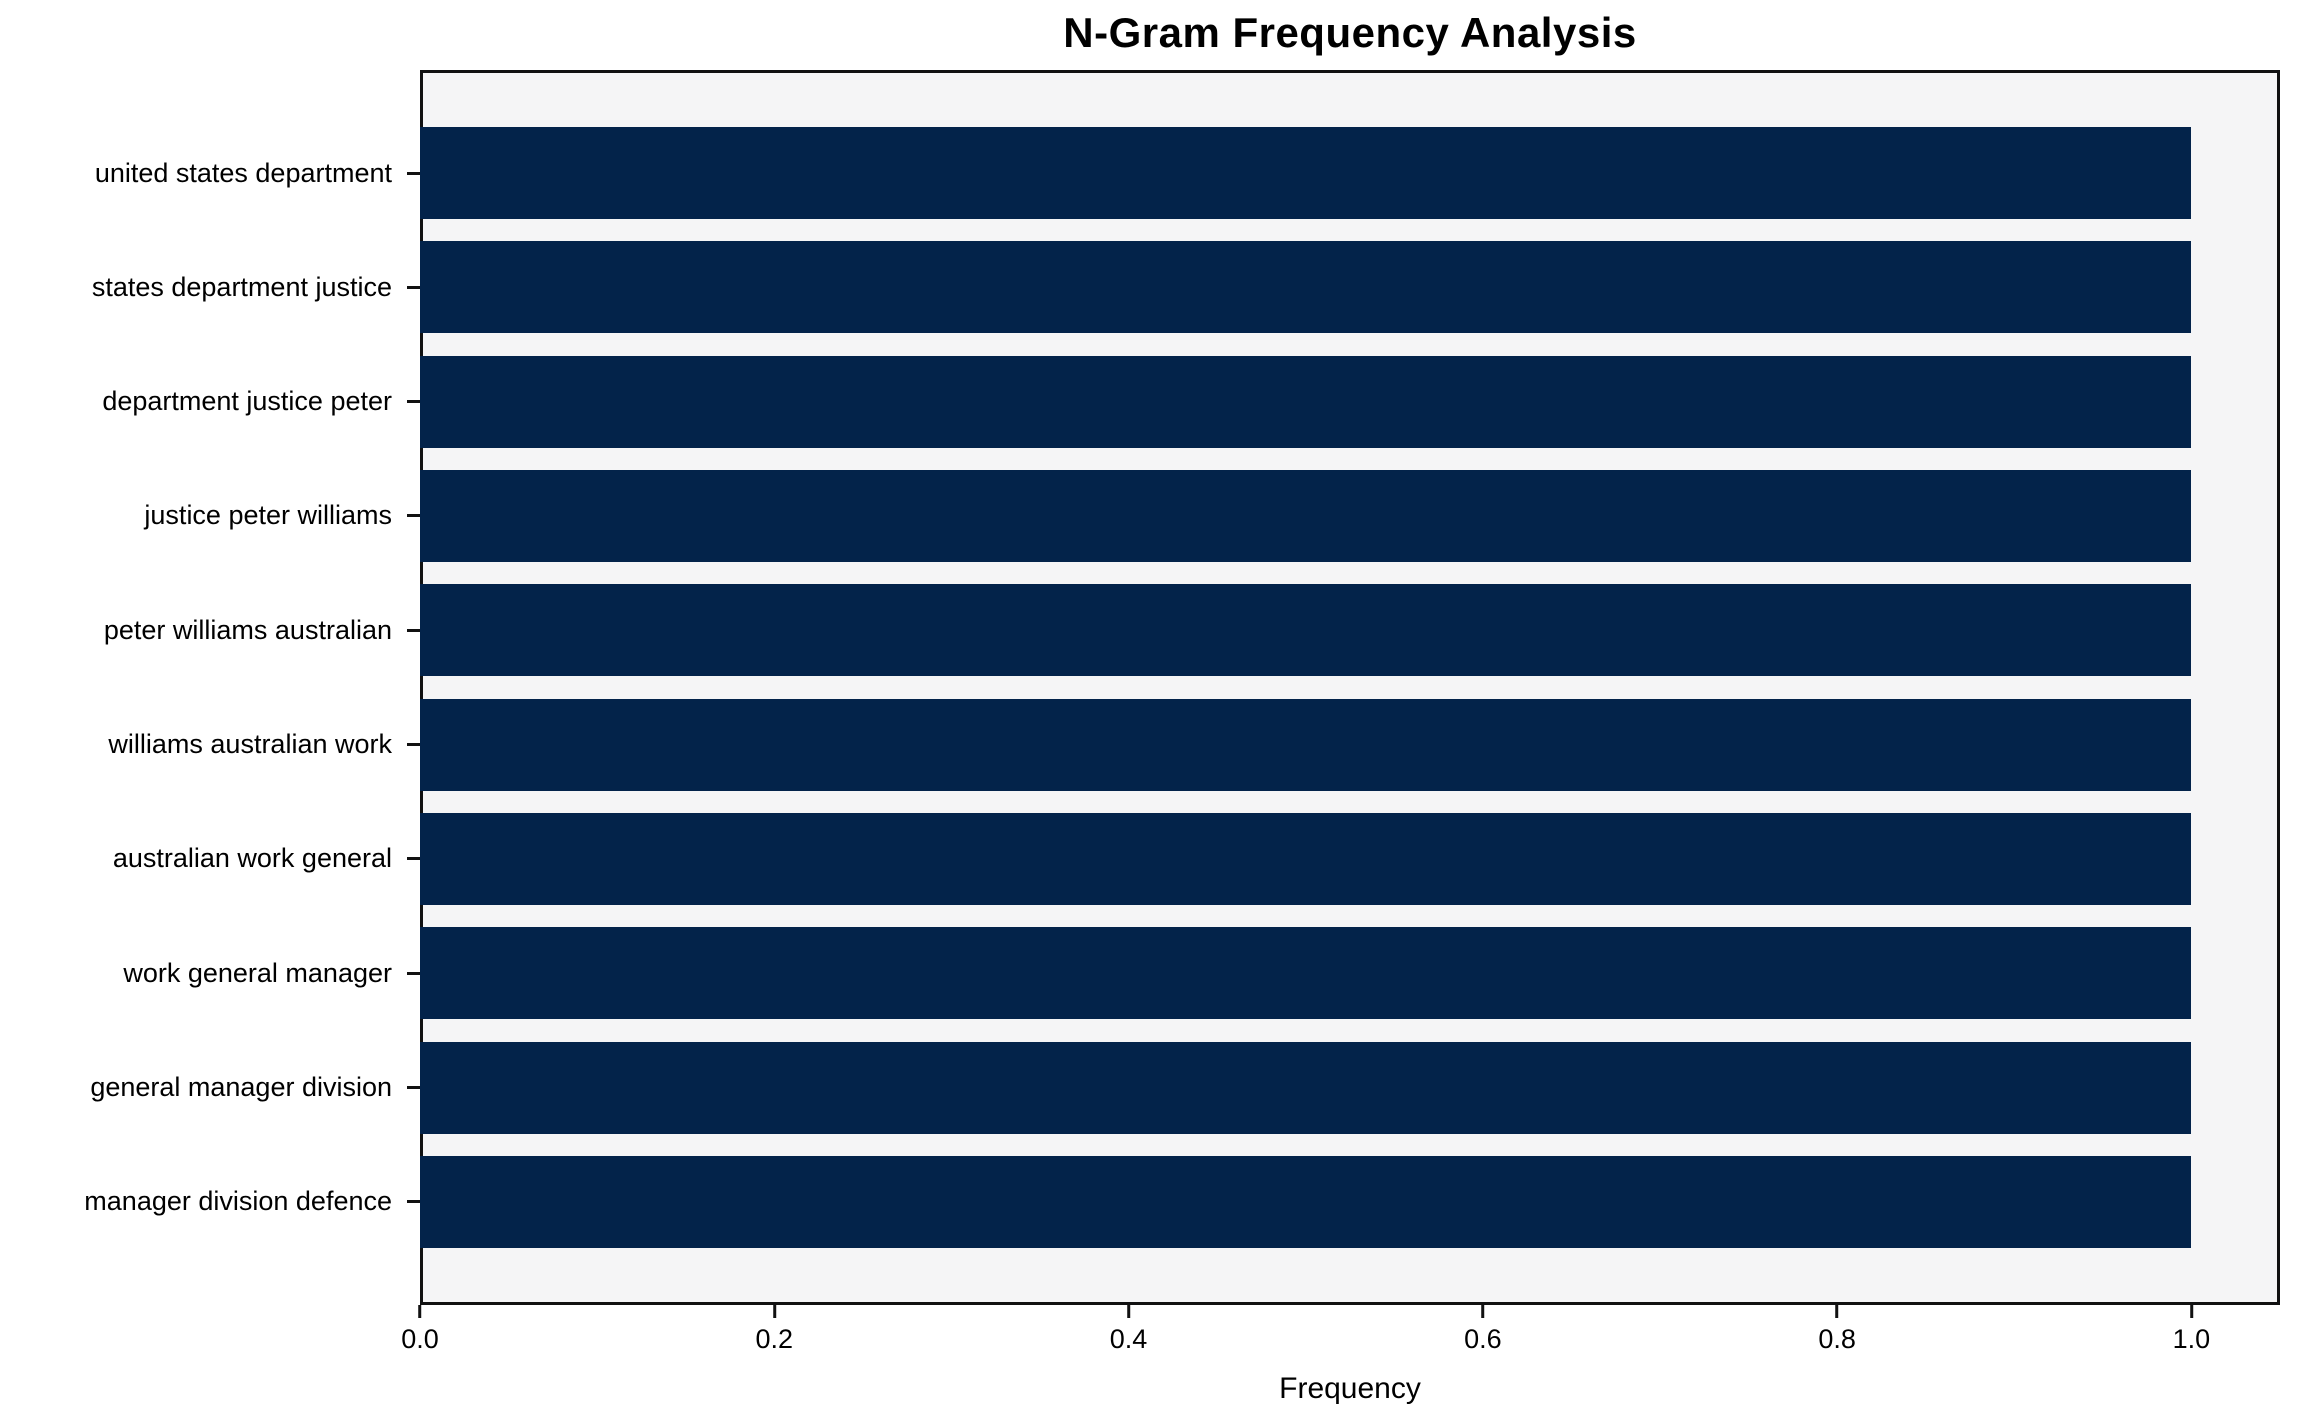 The image size is (2299, 1414). I want to click on x-tick: 0.2, so click(774, 1330).